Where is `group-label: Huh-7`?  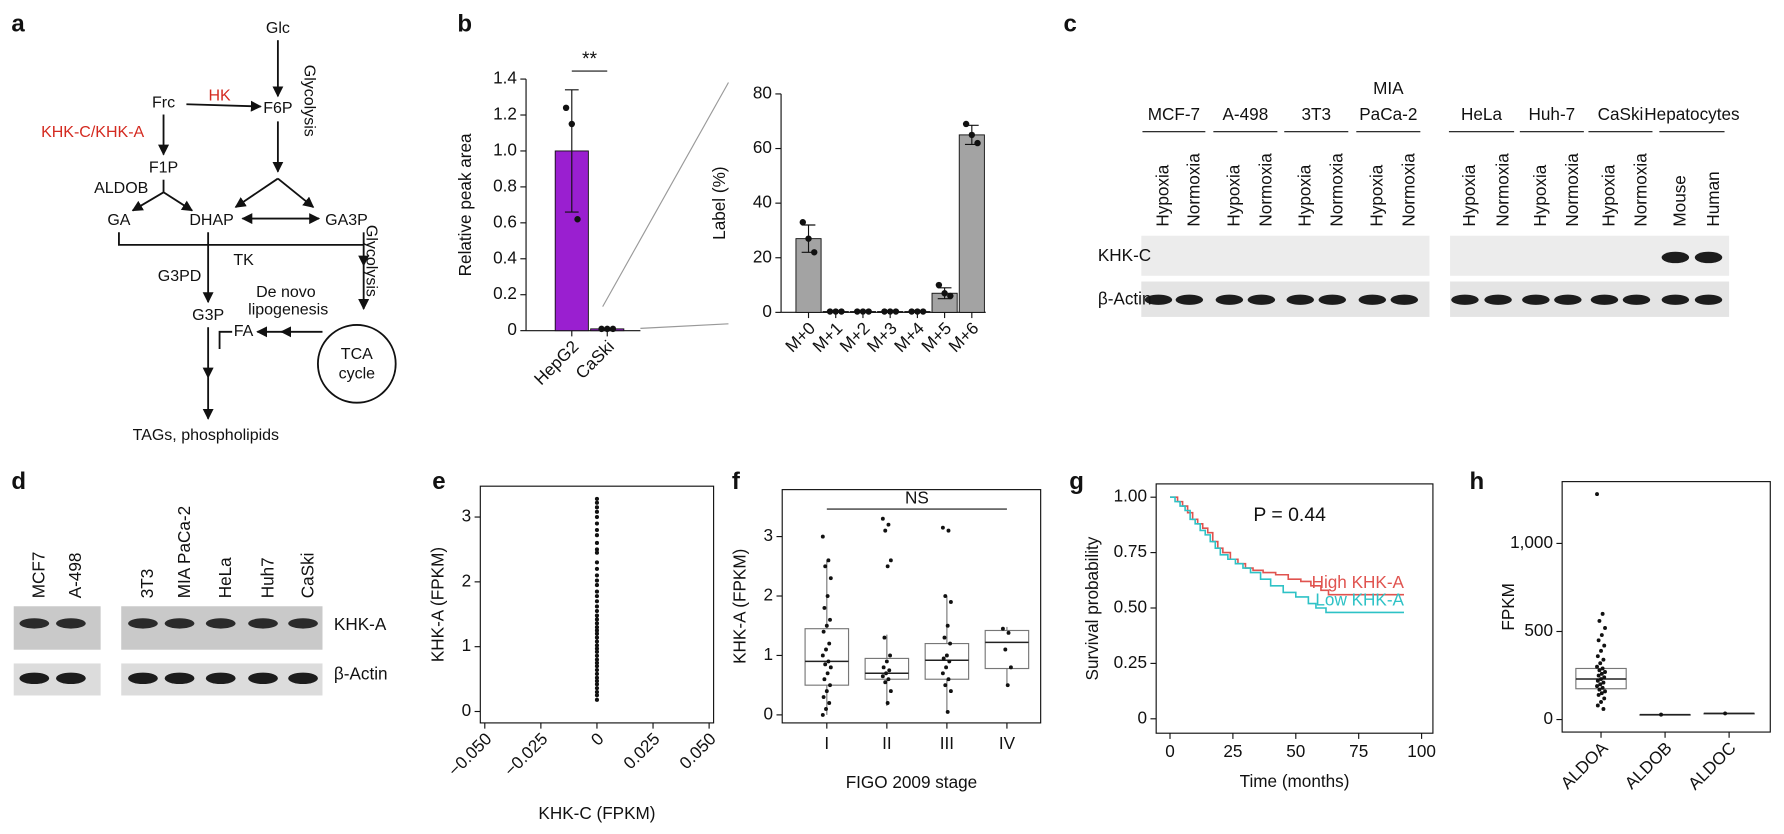 group-label: Huh-7 is located at coordinates (1552, 114).